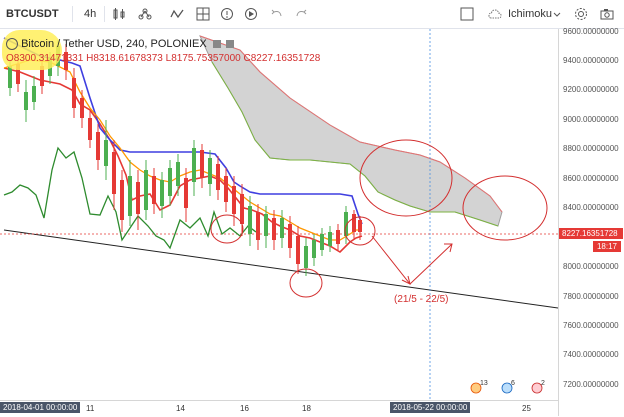 This screenshot has width=624, height=417. Describe the element at coordinates (90, 58) in the screenshot. I see `high-label: H` at that location.